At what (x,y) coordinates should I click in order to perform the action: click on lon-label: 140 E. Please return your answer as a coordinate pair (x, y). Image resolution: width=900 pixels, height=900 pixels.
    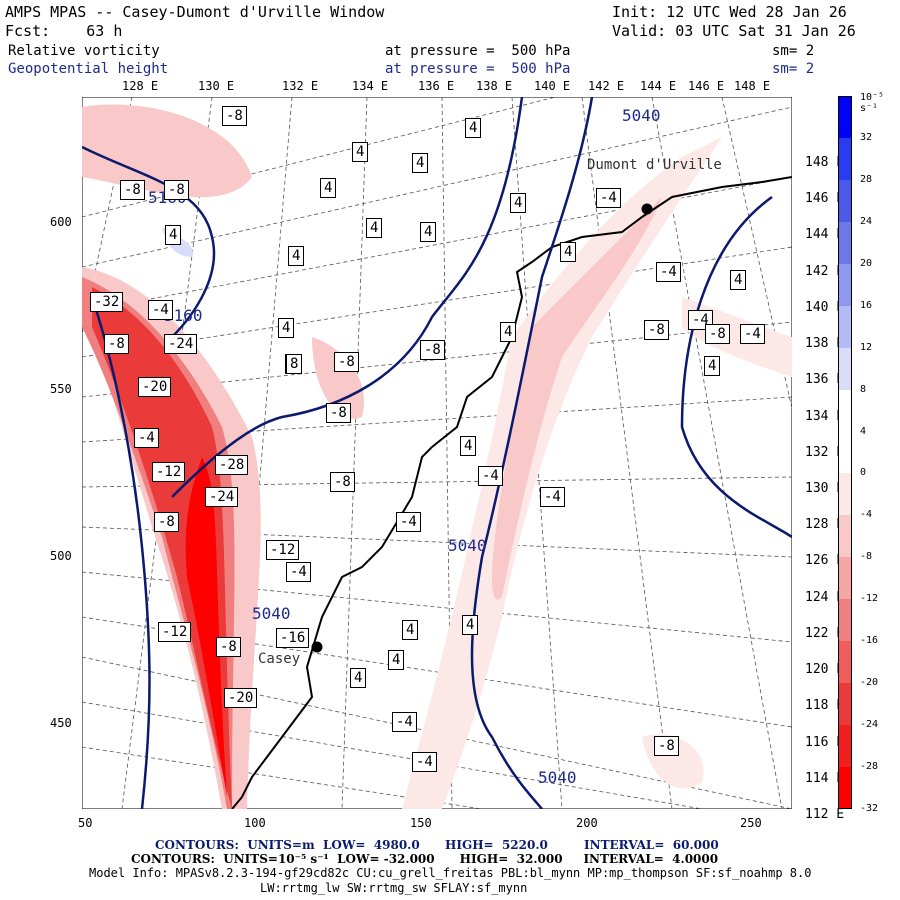
    Looking at the image, I should click on (552, 86).